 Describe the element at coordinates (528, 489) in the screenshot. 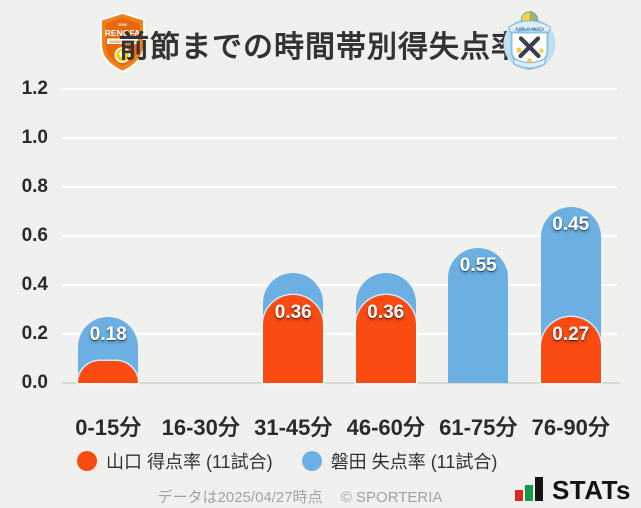

I see `bar-chart-icon` at that location.